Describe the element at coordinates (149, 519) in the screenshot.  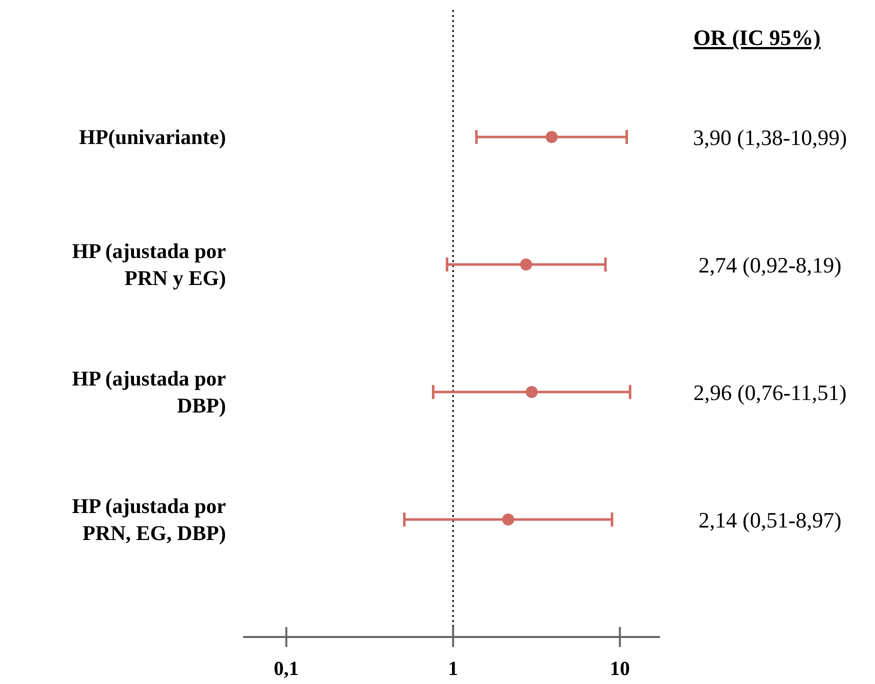
I see `y-tick-label: HP (ajustada por PRN, EG, DBP)` at that location.